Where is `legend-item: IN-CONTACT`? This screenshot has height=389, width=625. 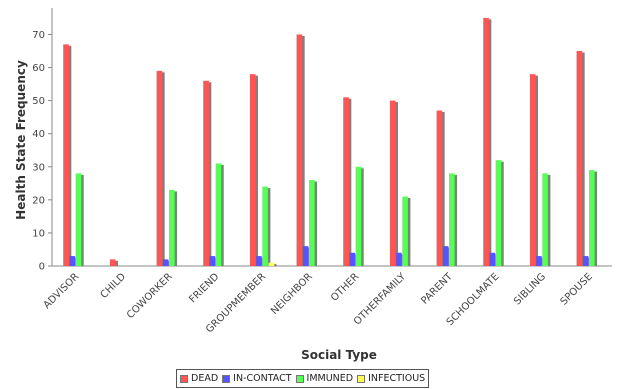
legend-item: IN-CONTACT is located at coordinates (257, 378).